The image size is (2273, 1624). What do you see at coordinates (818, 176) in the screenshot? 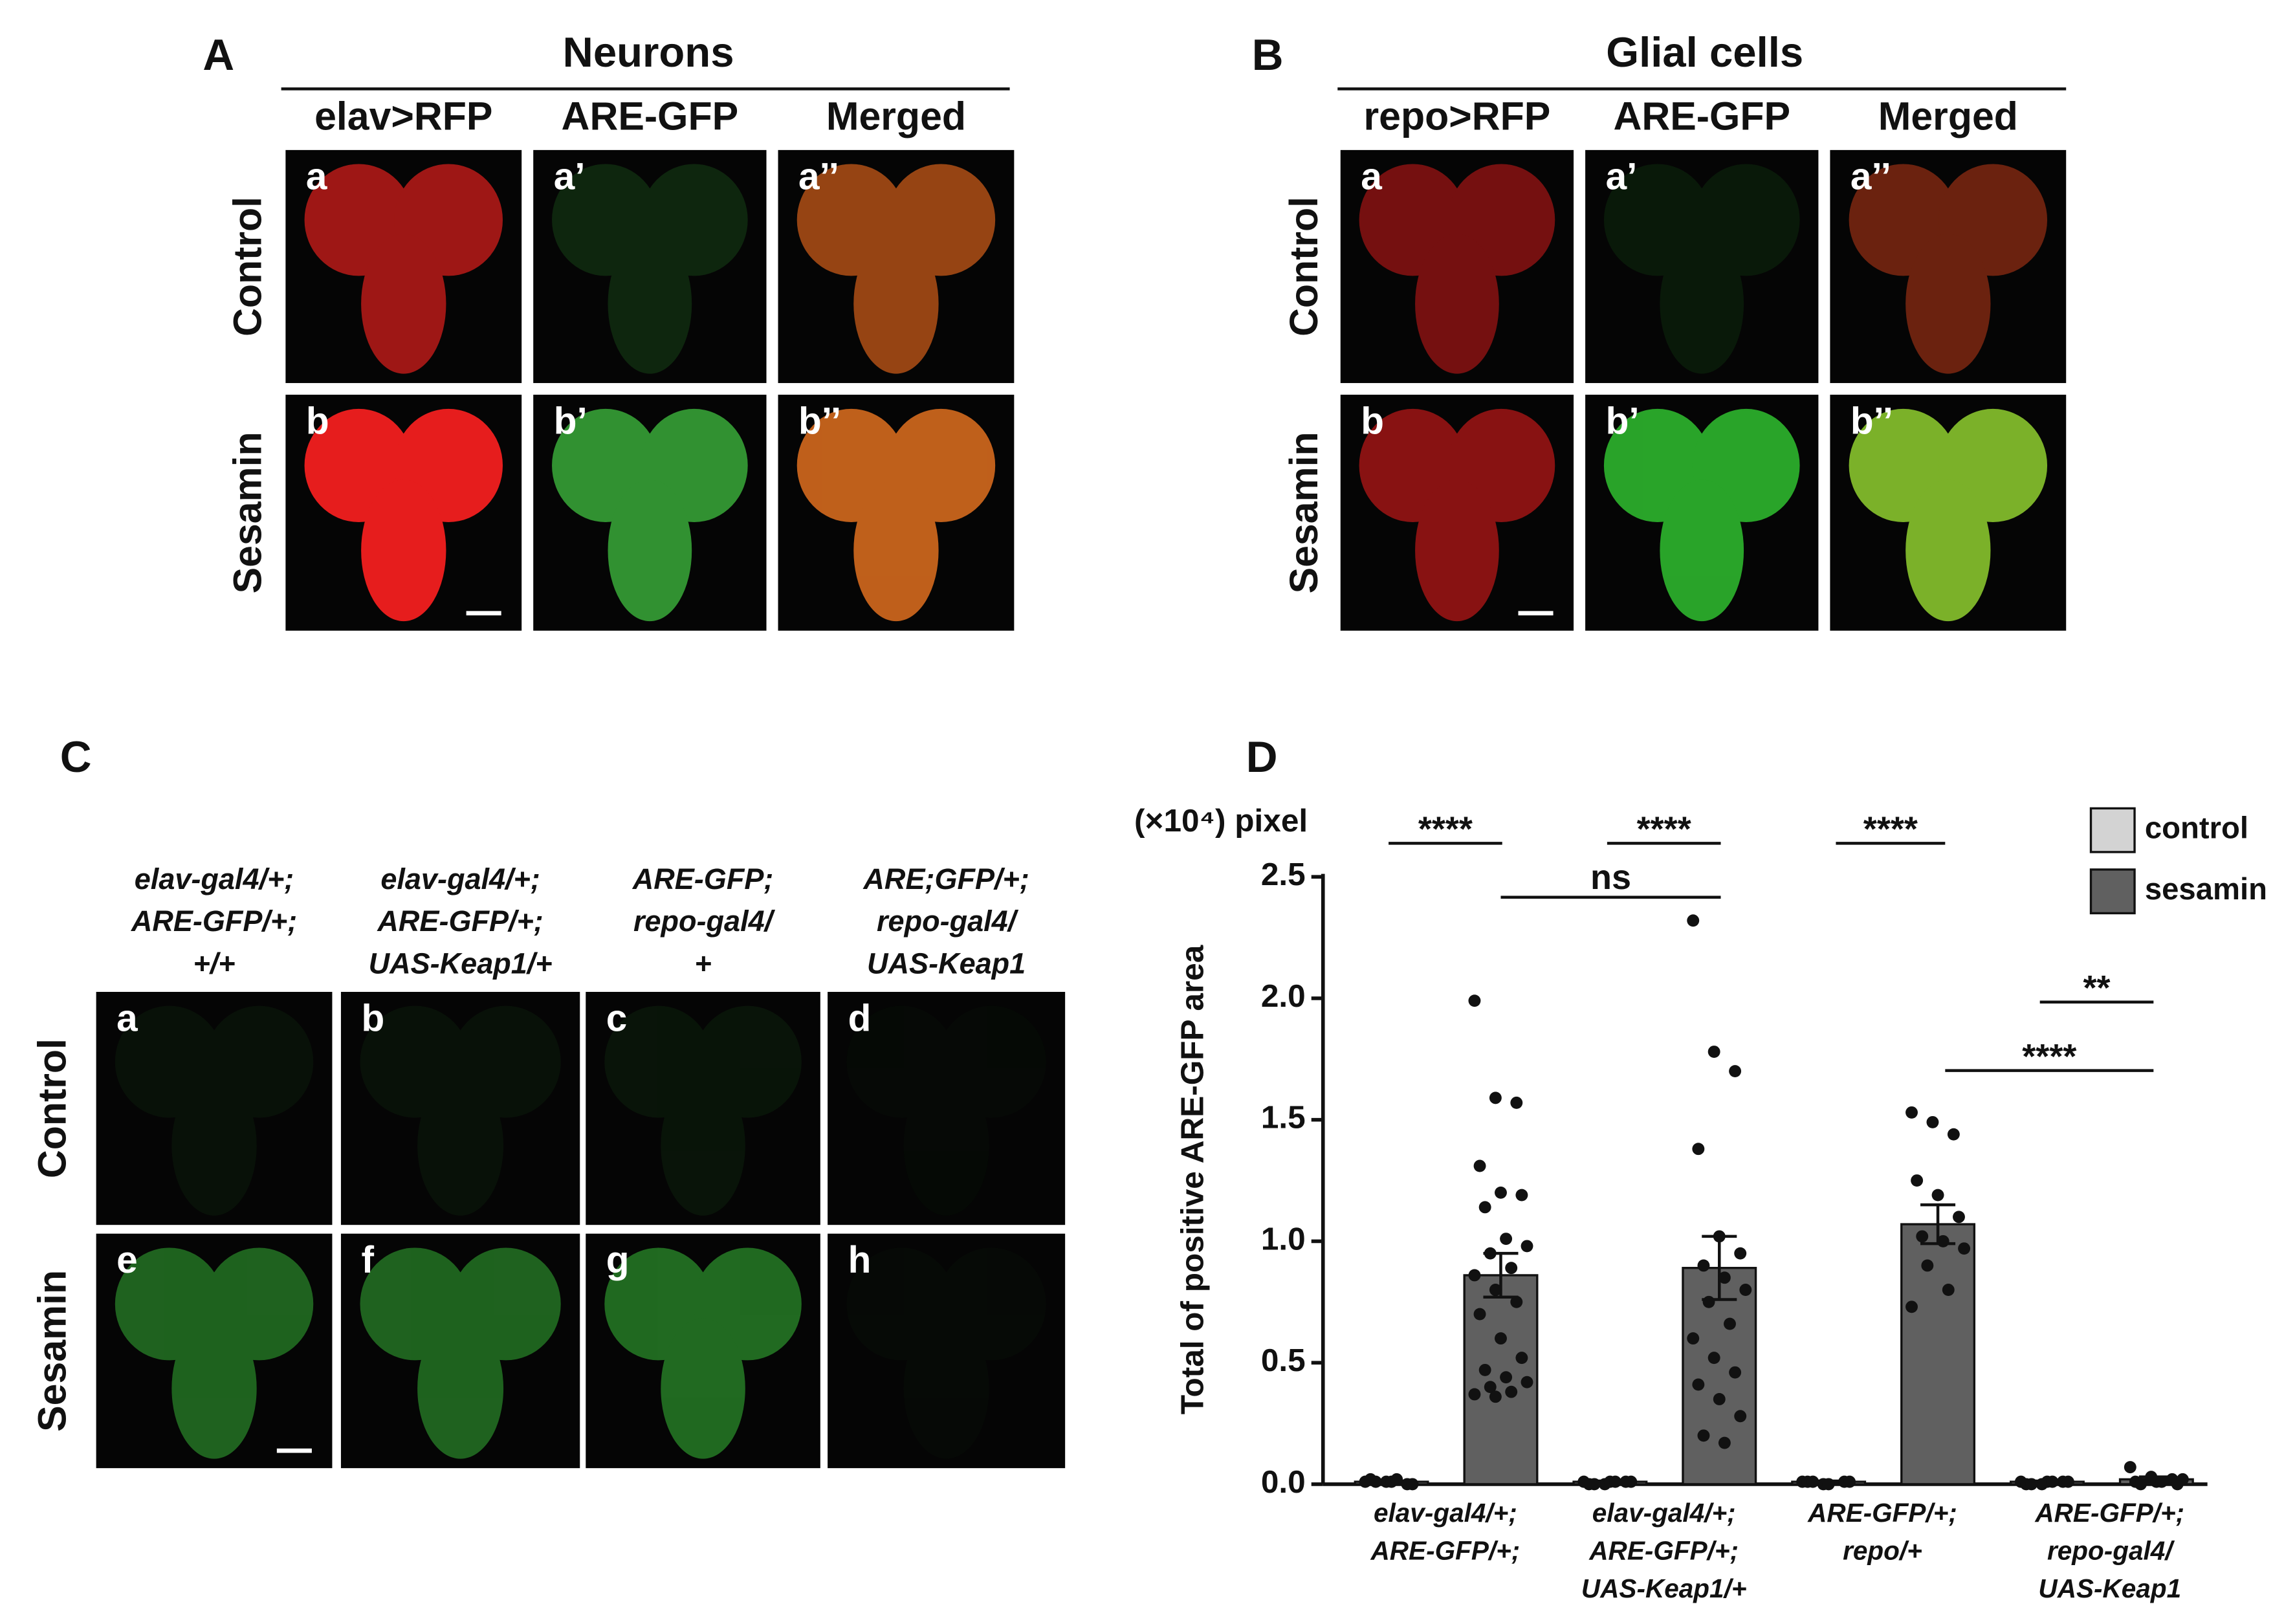
I see `tile-label: a’’` at bounding box center [818, 176].